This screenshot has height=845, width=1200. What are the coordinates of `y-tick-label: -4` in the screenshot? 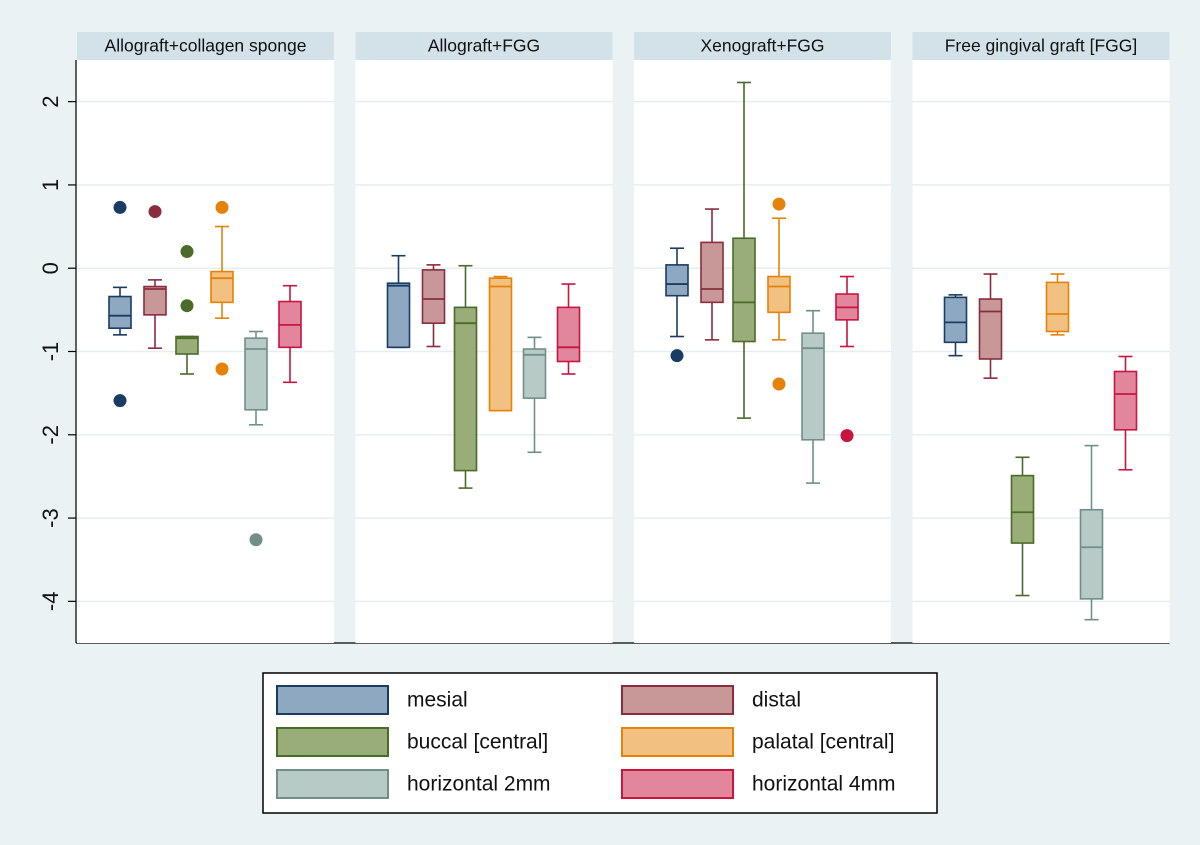 It's located at (50, 602).